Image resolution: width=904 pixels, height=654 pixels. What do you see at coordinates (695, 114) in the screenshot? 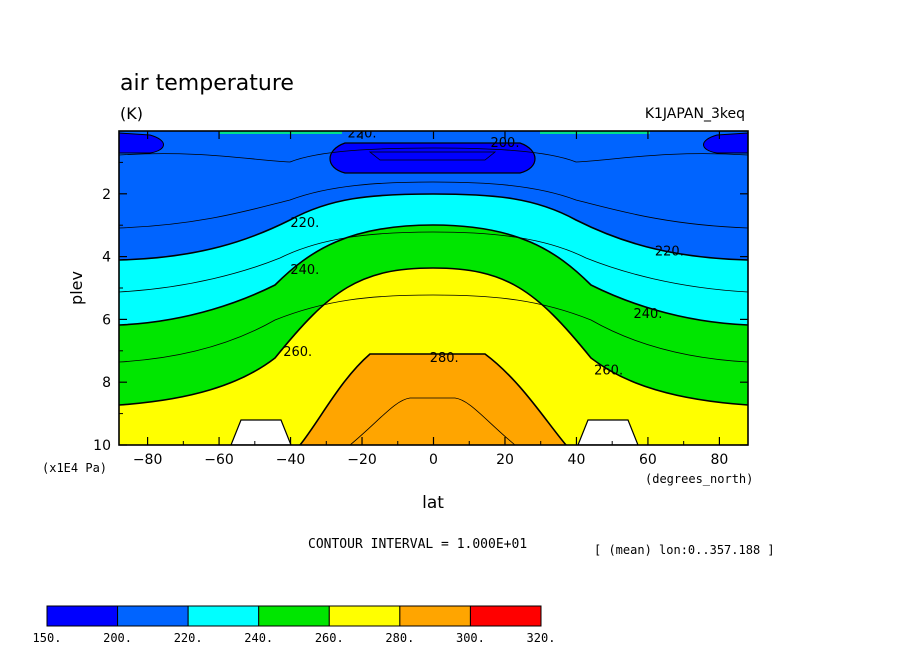
I see `experiment-label: K1JAPAN_3keq` at bounding box center [695, 114].